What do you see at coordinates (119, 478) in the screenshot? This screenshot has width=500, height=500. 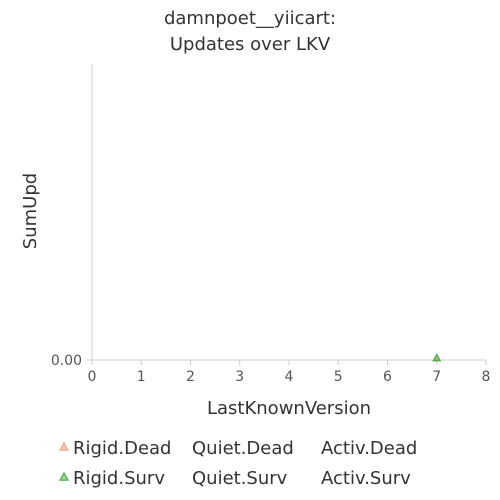 I see `legend-label-rigid-surv: Rigid.Surv` at bounding box center [119, 478].